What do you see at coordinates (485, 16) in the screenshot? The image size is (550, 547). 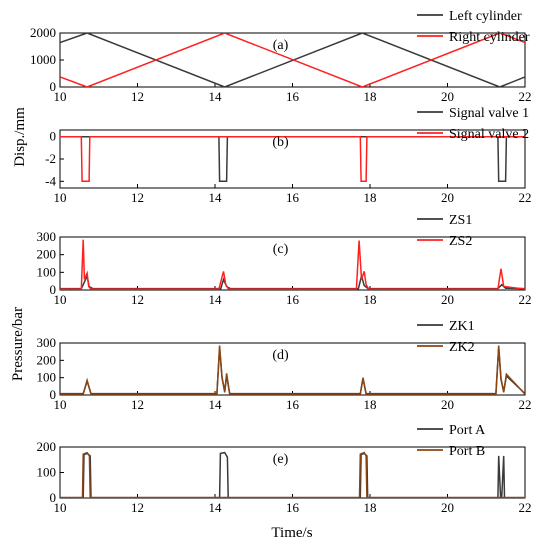 I see `panel-a-legend-label-1: Left cylinder` at bounding box center [485, 16].